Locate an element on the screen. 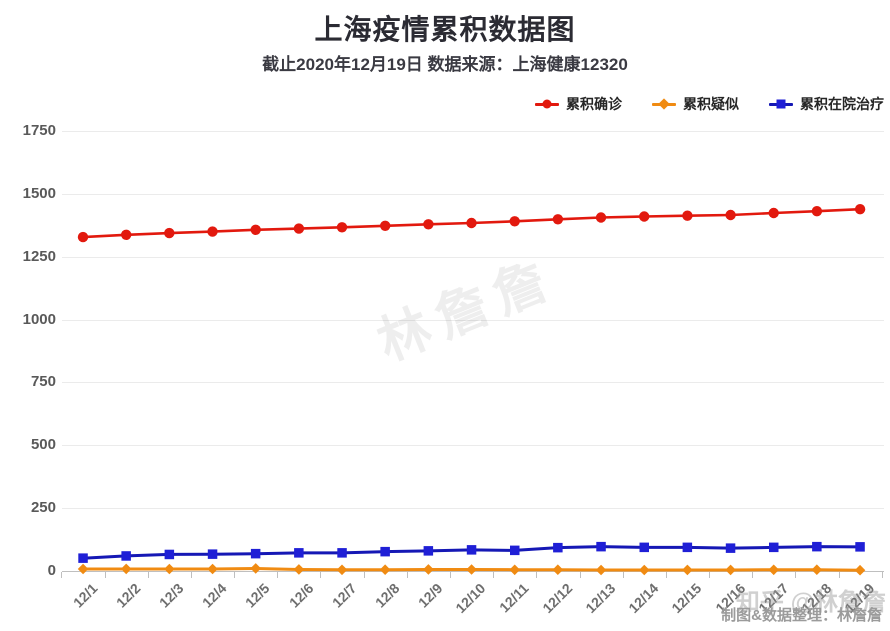 The height and width of the screenshot is (631, 890). chart-title: 上海疫情累积数据图 is located at coordinates (445, 29).